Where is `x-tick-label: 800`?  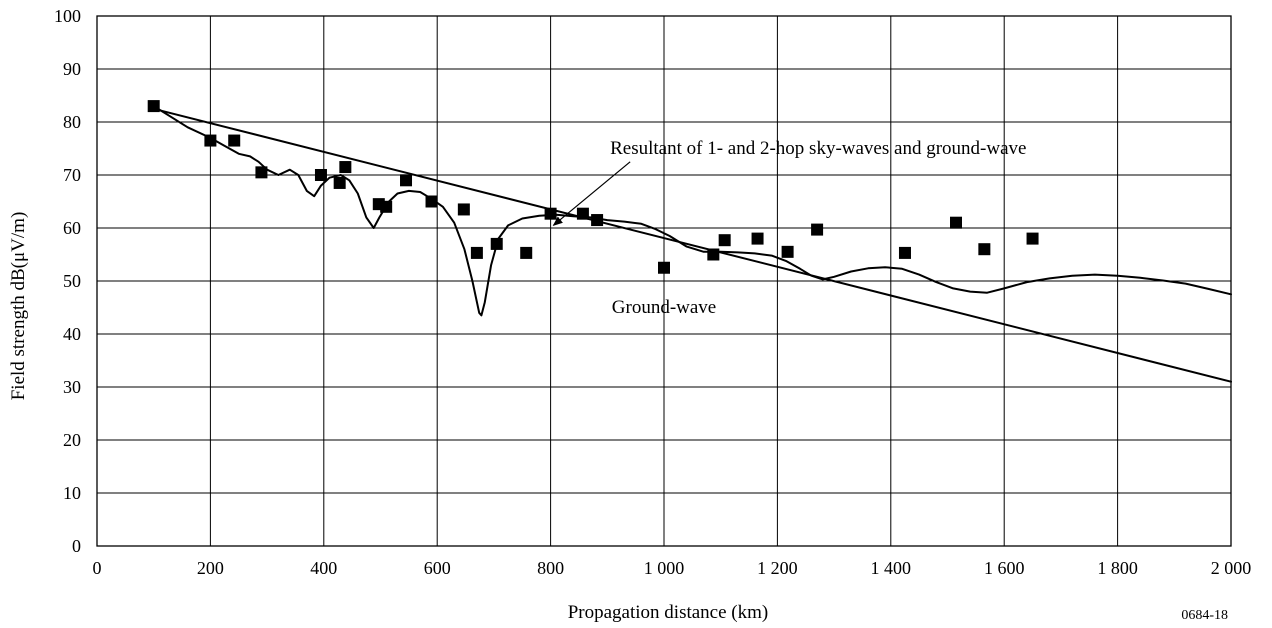
x-tick-label: 800 is located at coordinates (550, 568).